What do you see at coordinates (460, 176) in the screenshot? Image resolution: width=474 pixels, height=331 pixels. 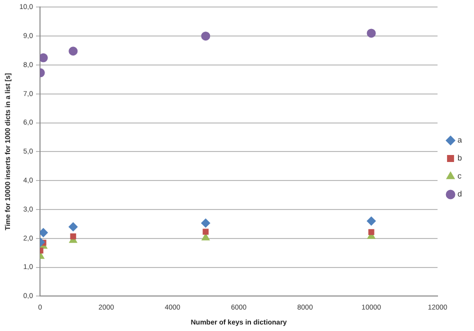 I see `legend-label: c` at bounding box center [460, 176].